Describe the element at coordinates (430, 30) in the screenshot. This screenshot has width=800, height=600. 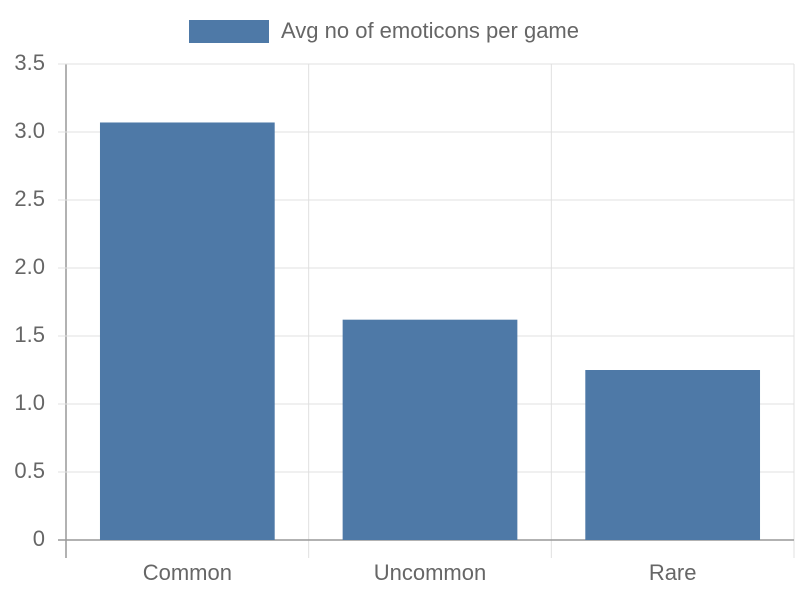
I see `legend-label: Avg no of emoticons per game` at that location.